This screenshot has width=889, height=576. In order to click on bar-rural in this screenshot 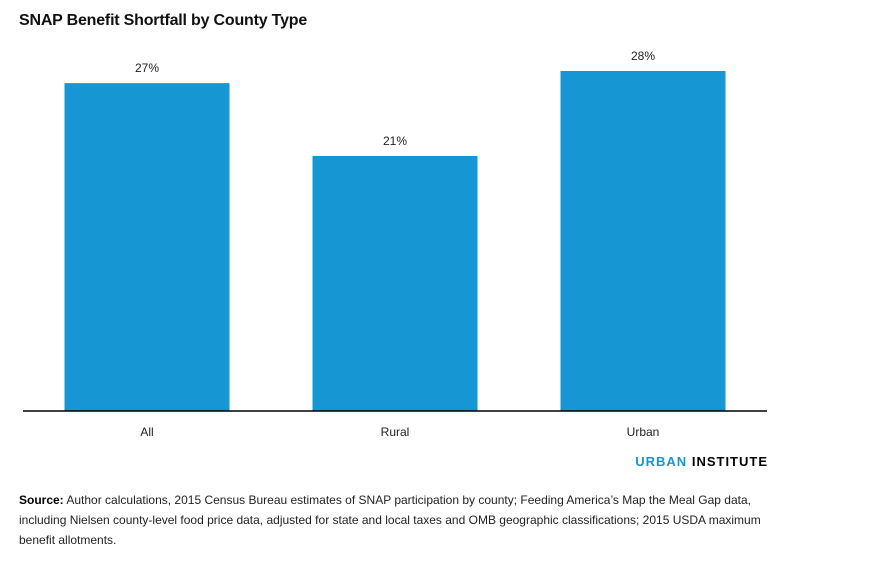, I will do `click(395, 283)`.